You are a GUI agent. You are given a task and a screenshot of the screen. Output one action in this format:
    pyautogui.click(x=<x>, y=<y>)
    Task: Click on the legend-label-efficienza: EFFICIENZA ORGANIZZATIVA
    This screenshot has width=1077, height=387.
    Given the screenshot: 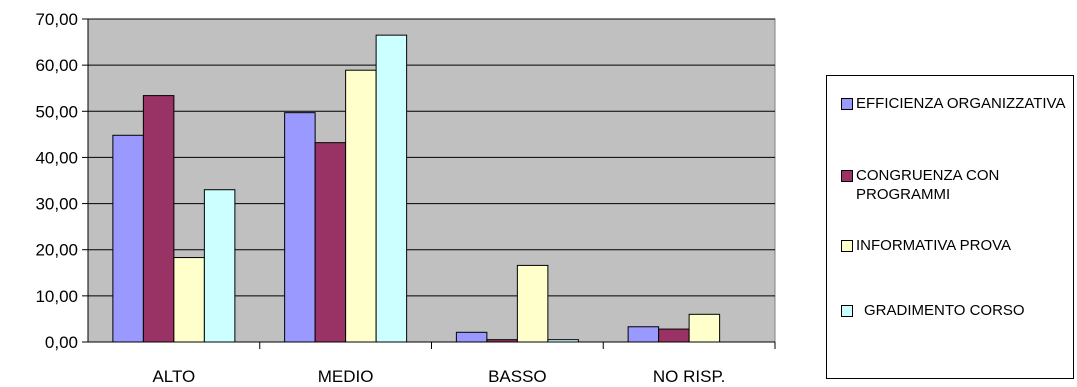 What is the action you would take?
    pyautogui.click(x=961, y=103)
    